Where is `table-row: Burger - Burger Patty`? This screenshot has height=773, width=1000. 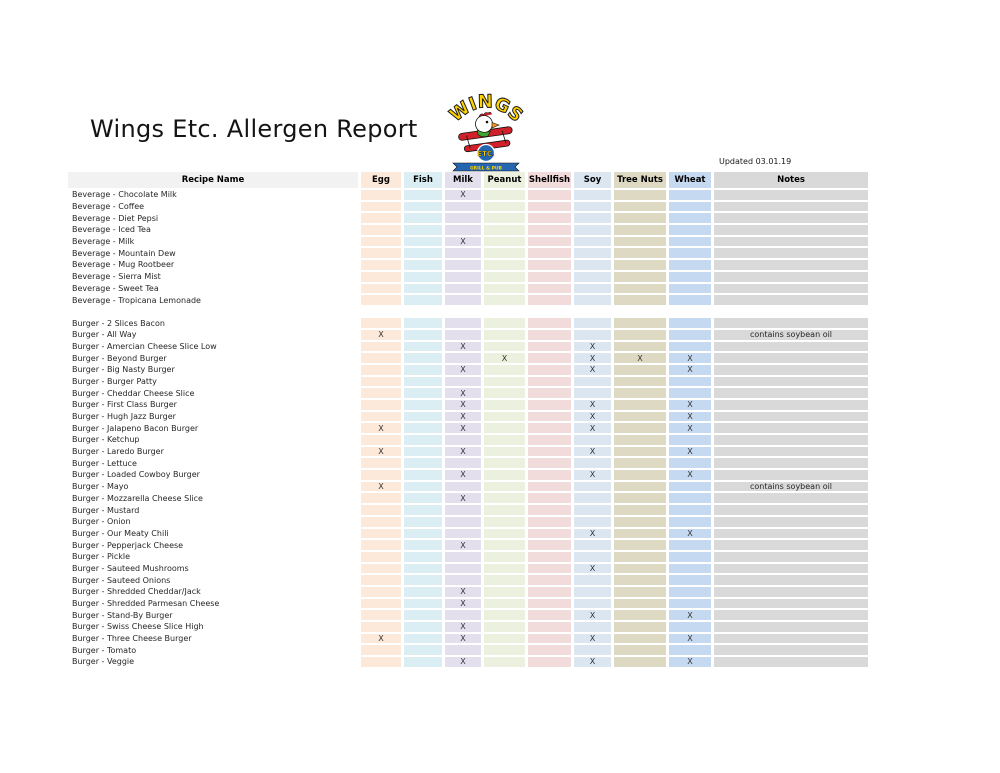
table-row: Burger - Burger Patty is located at coordinates (469, 382).